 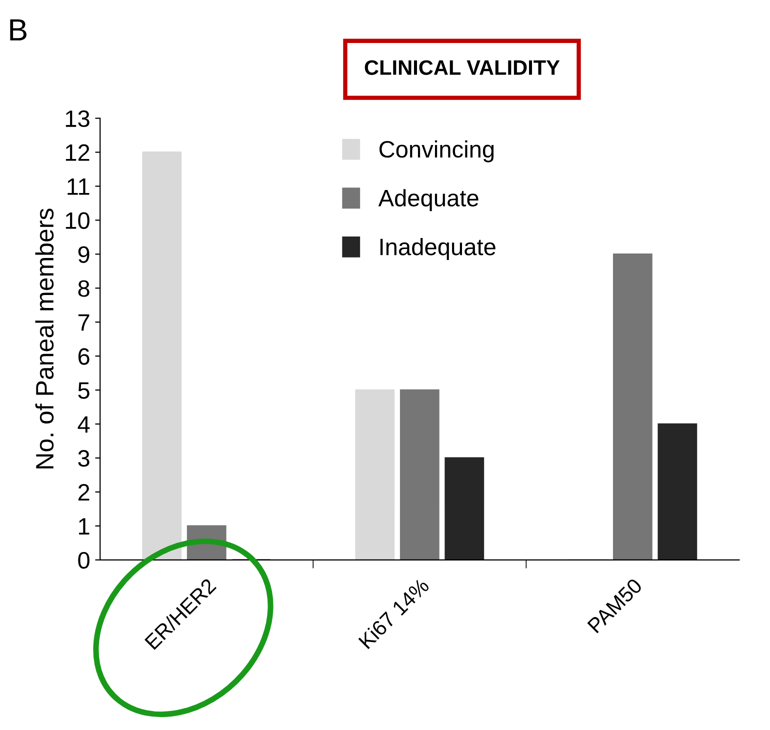 What do you see at coordinates (84, 492) in the screenshot?
I see `y-tick-label: 2` at bounding box center [84, 492].